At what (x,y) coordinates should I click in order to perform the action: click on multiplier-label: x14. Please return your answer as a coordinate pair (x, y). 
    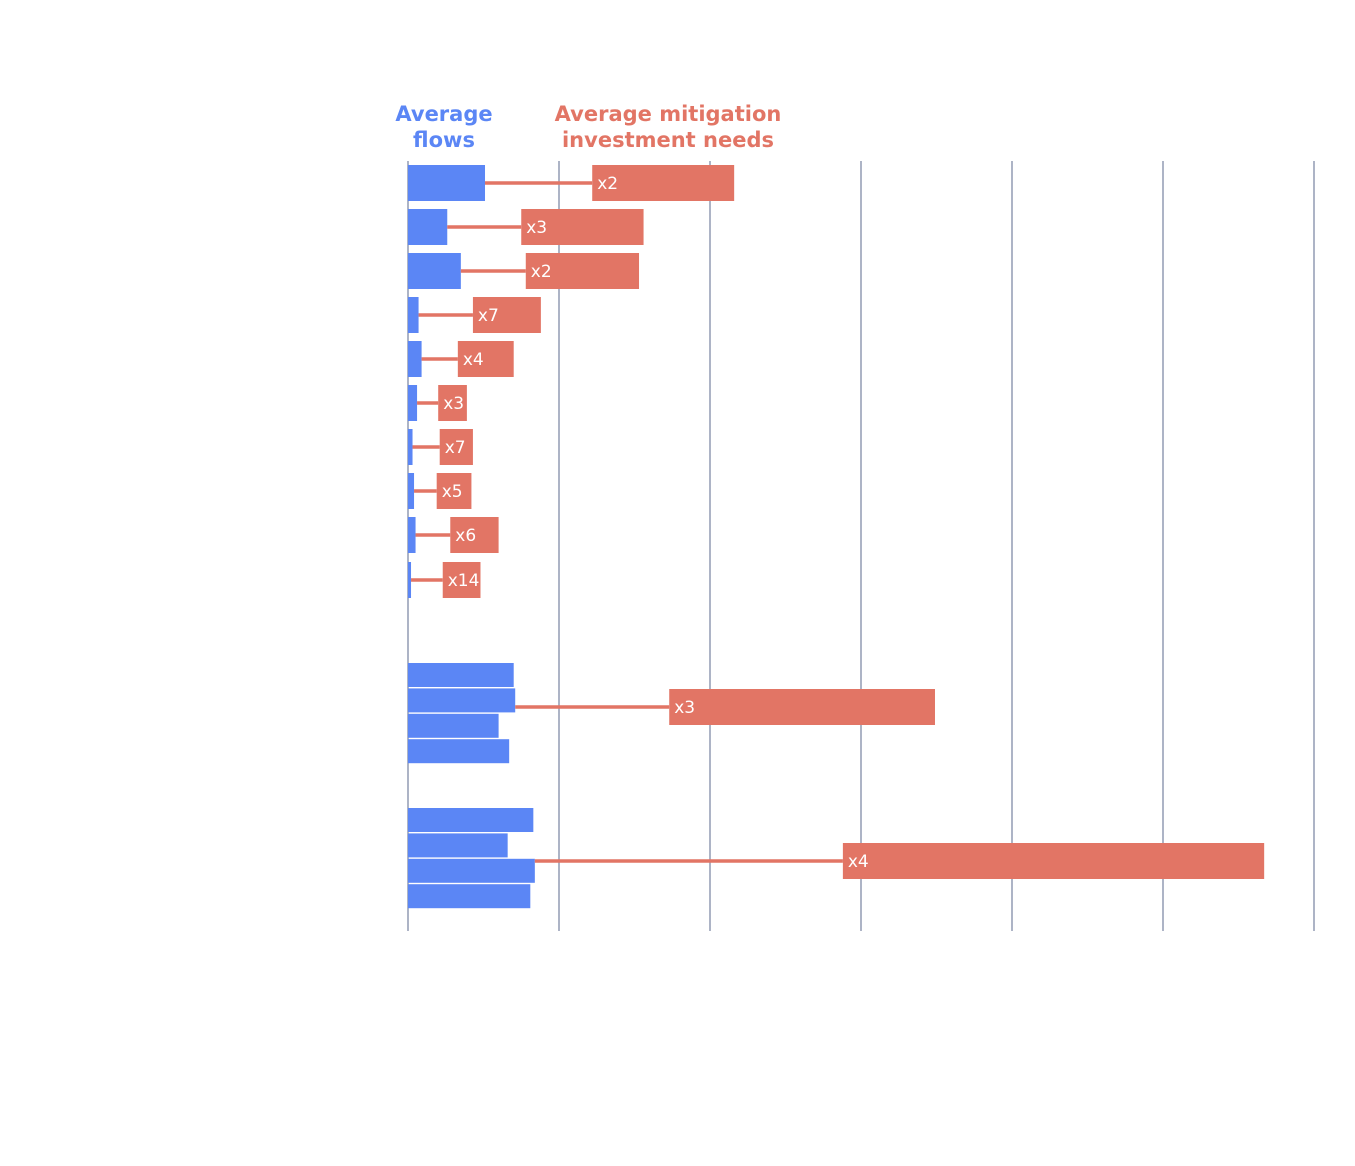
    Looking at the image, I should click on (464, 581).